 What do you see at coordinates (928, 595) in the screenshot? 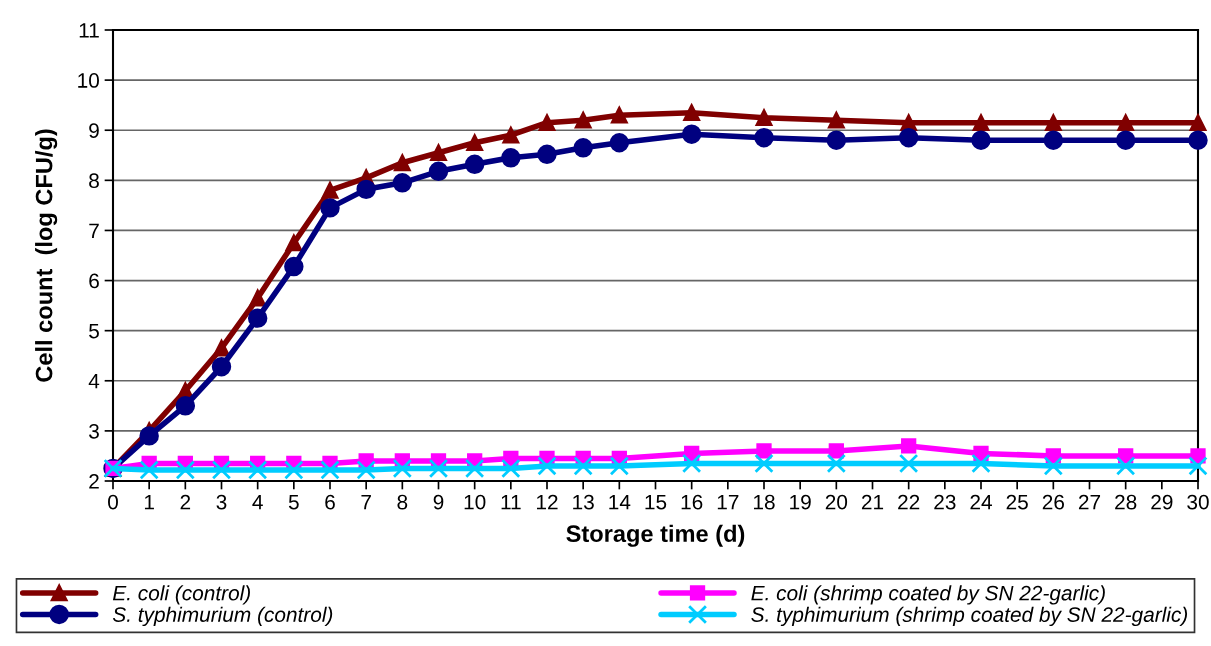
I see `legend-label: E. coli (shrimp coated by SN 22-garlic)` at bounding box center [928, 595].